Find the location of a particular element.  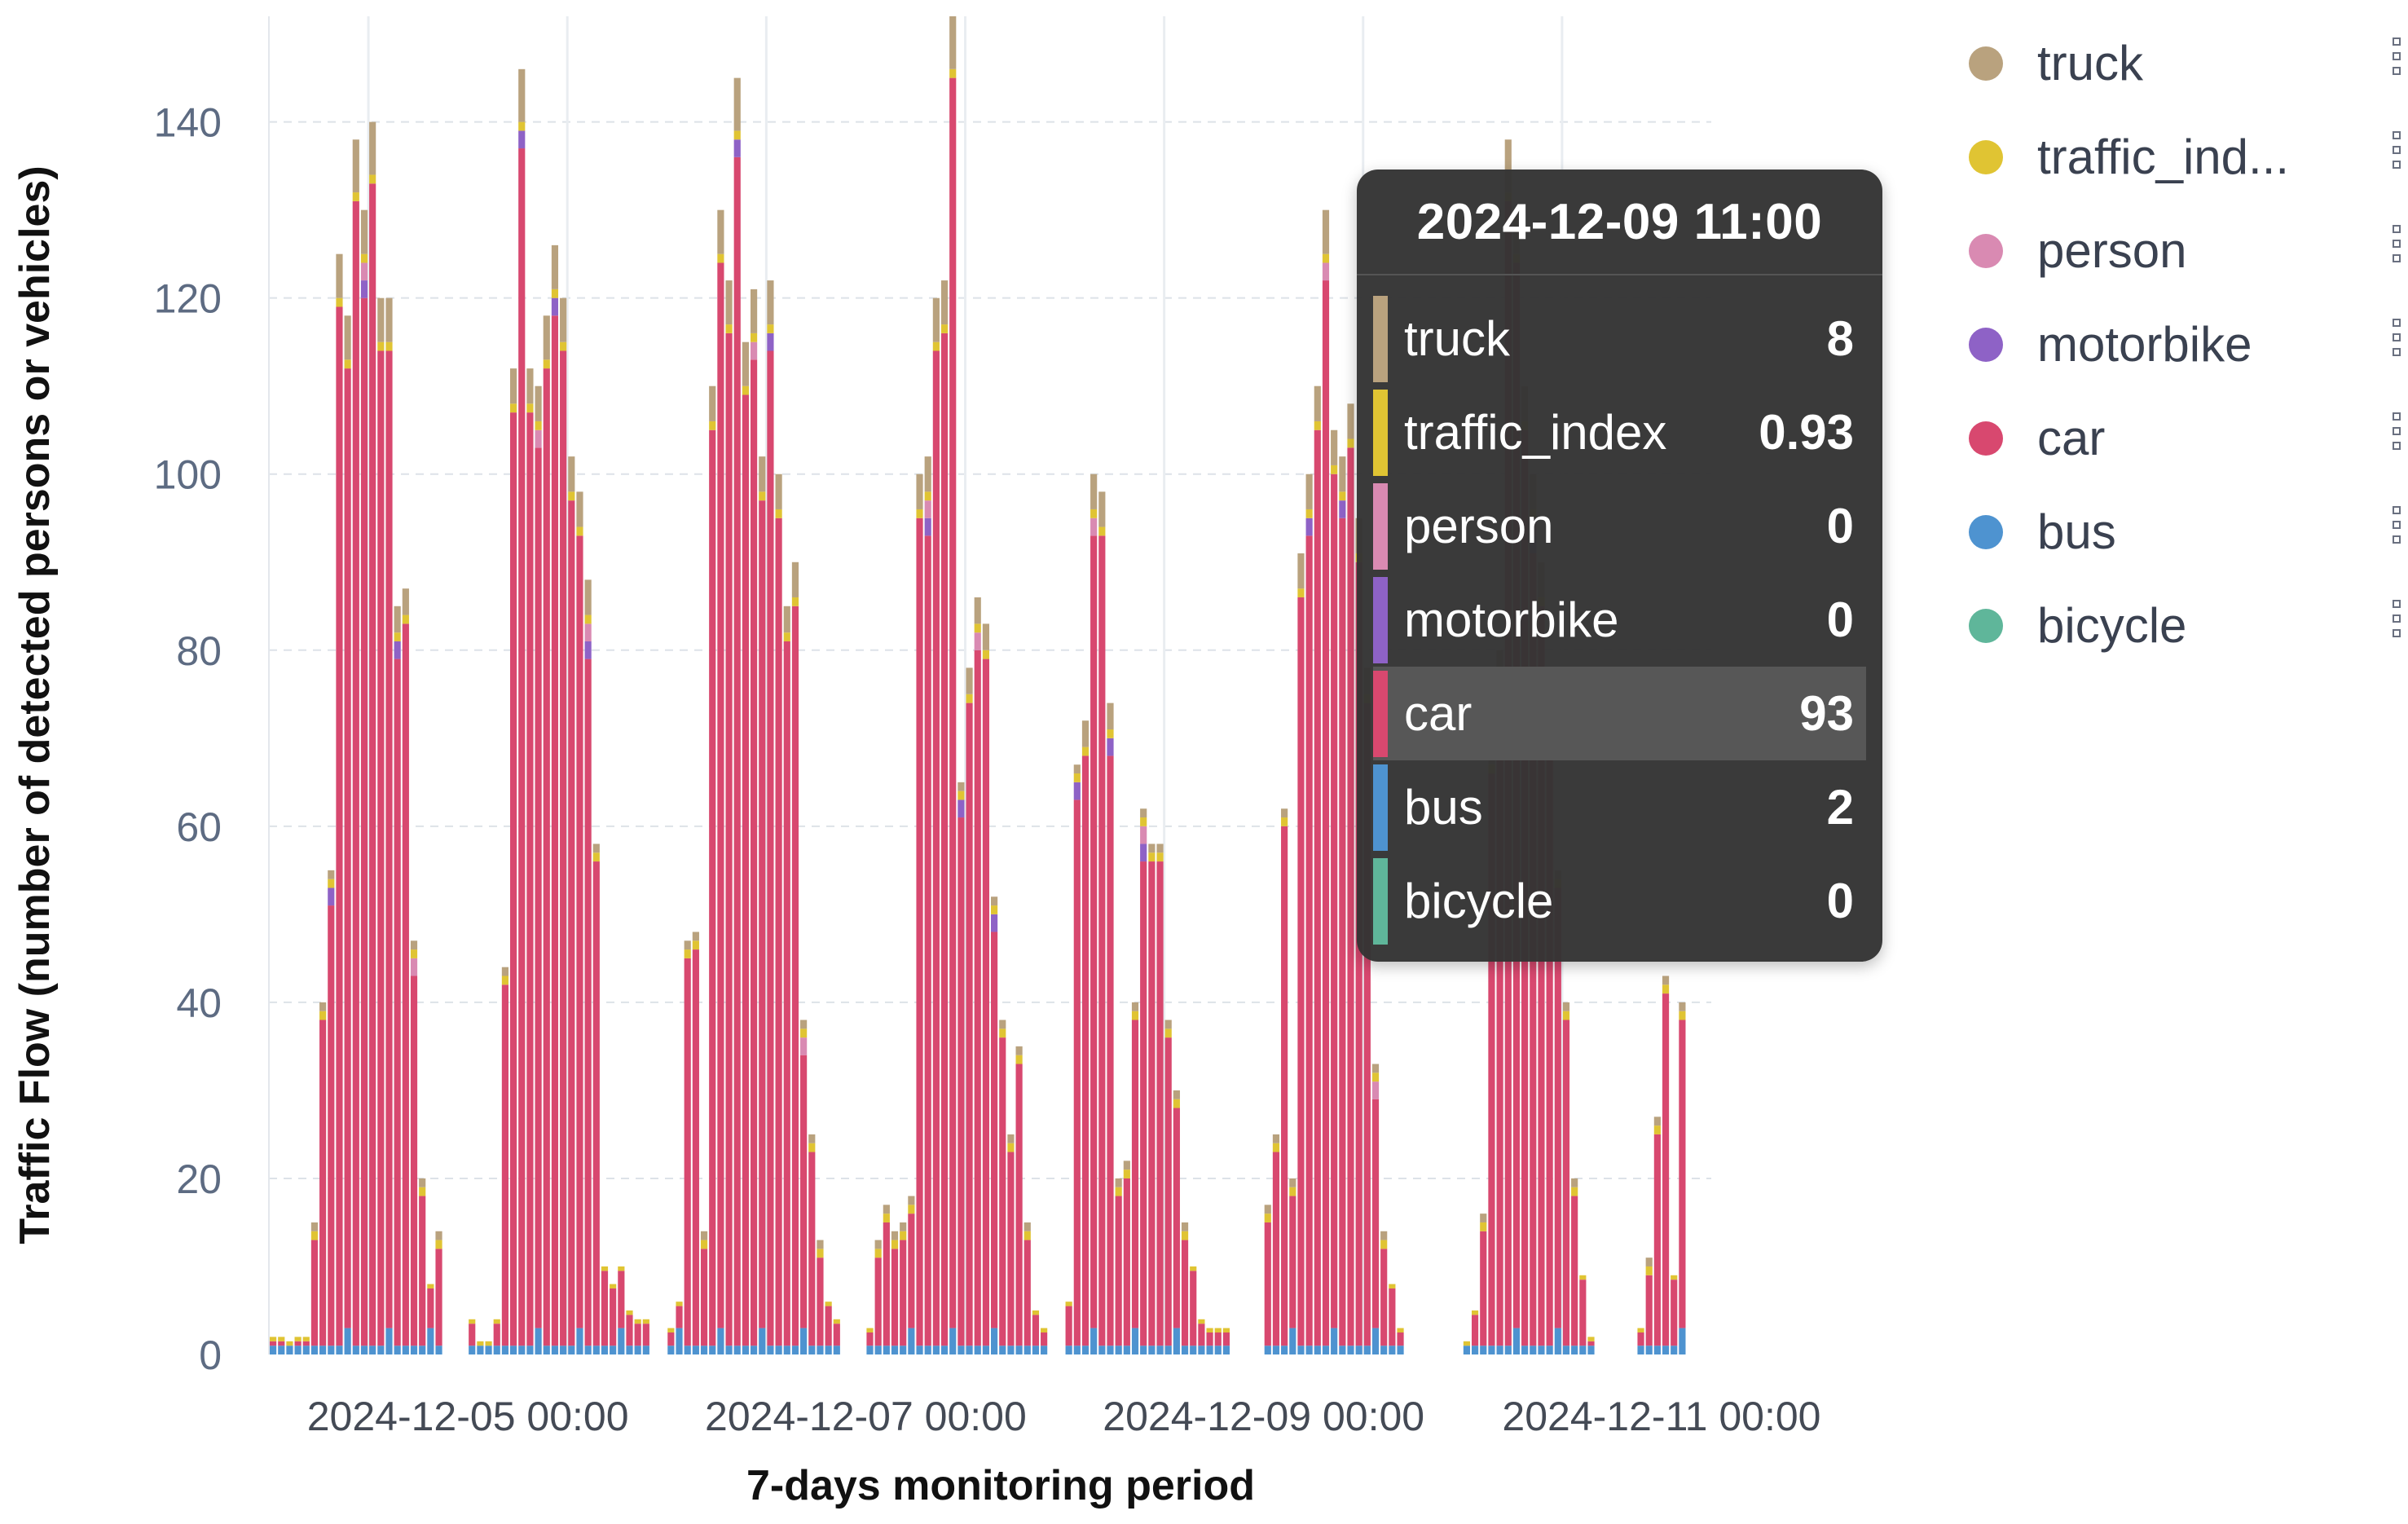

legend-item-car: car is located at coordinates (2184, 438).